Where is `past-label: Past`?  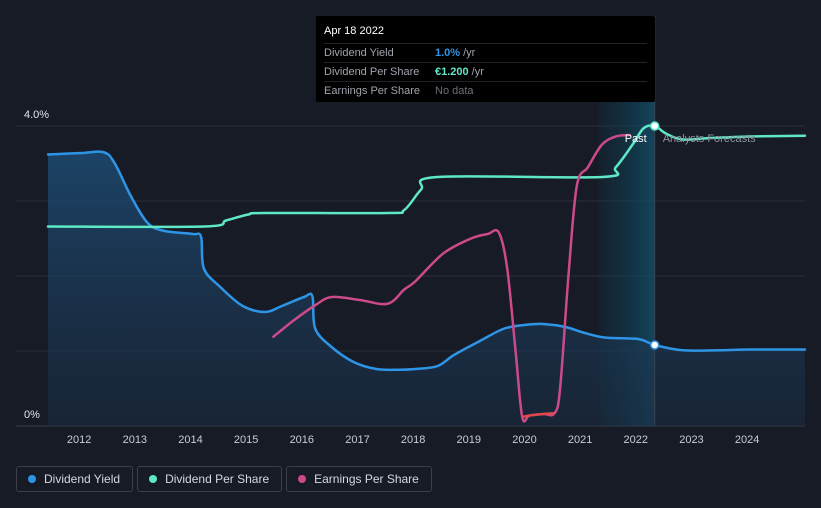
past-label: Past is located at coordinates (636, 139).